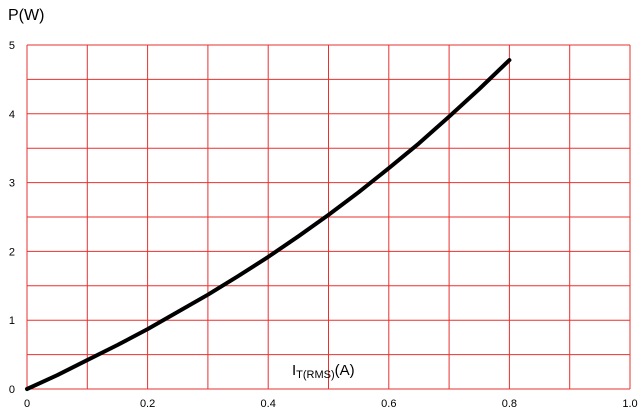 The height and width of the screenshot is (407, 640). I want to click on x-tick-label: 1.0, so click(629, 402).